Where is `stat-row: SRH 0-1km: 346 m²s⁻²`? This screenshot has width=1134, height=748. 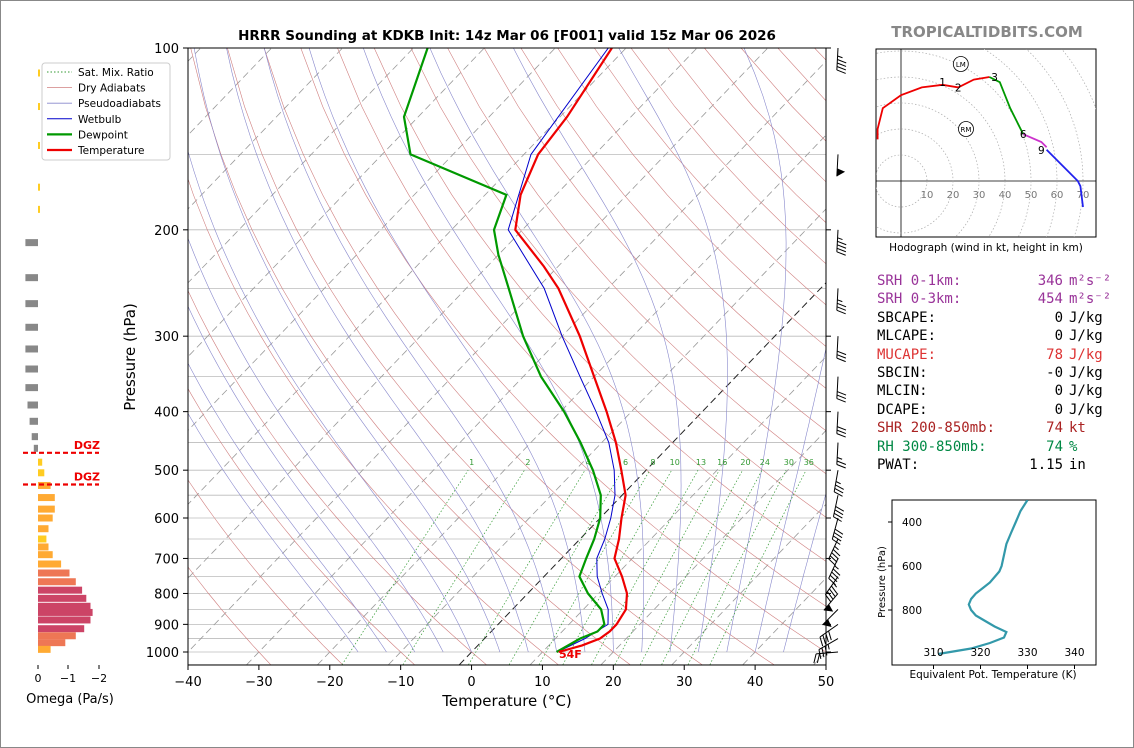 stat-row: SRH 0-1km: 346 m²s⁻² is located at coordinates (994, 281).